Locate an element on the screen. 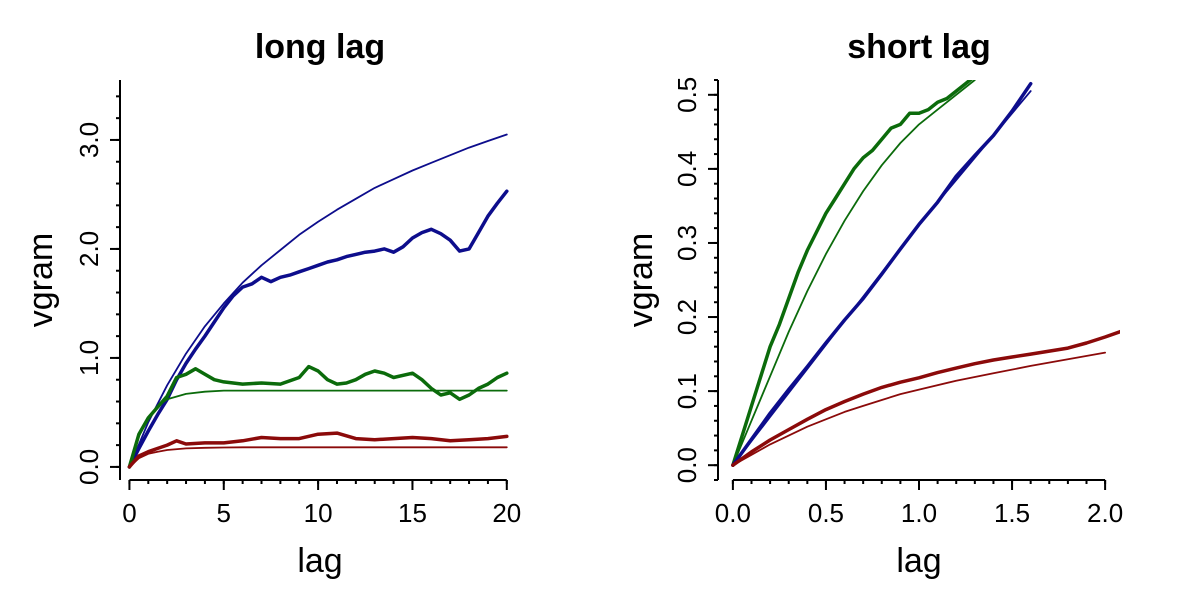 This screenshot has height=600, width=1200. y-tick-label: 0.4 is located at coordinates (687, 169).